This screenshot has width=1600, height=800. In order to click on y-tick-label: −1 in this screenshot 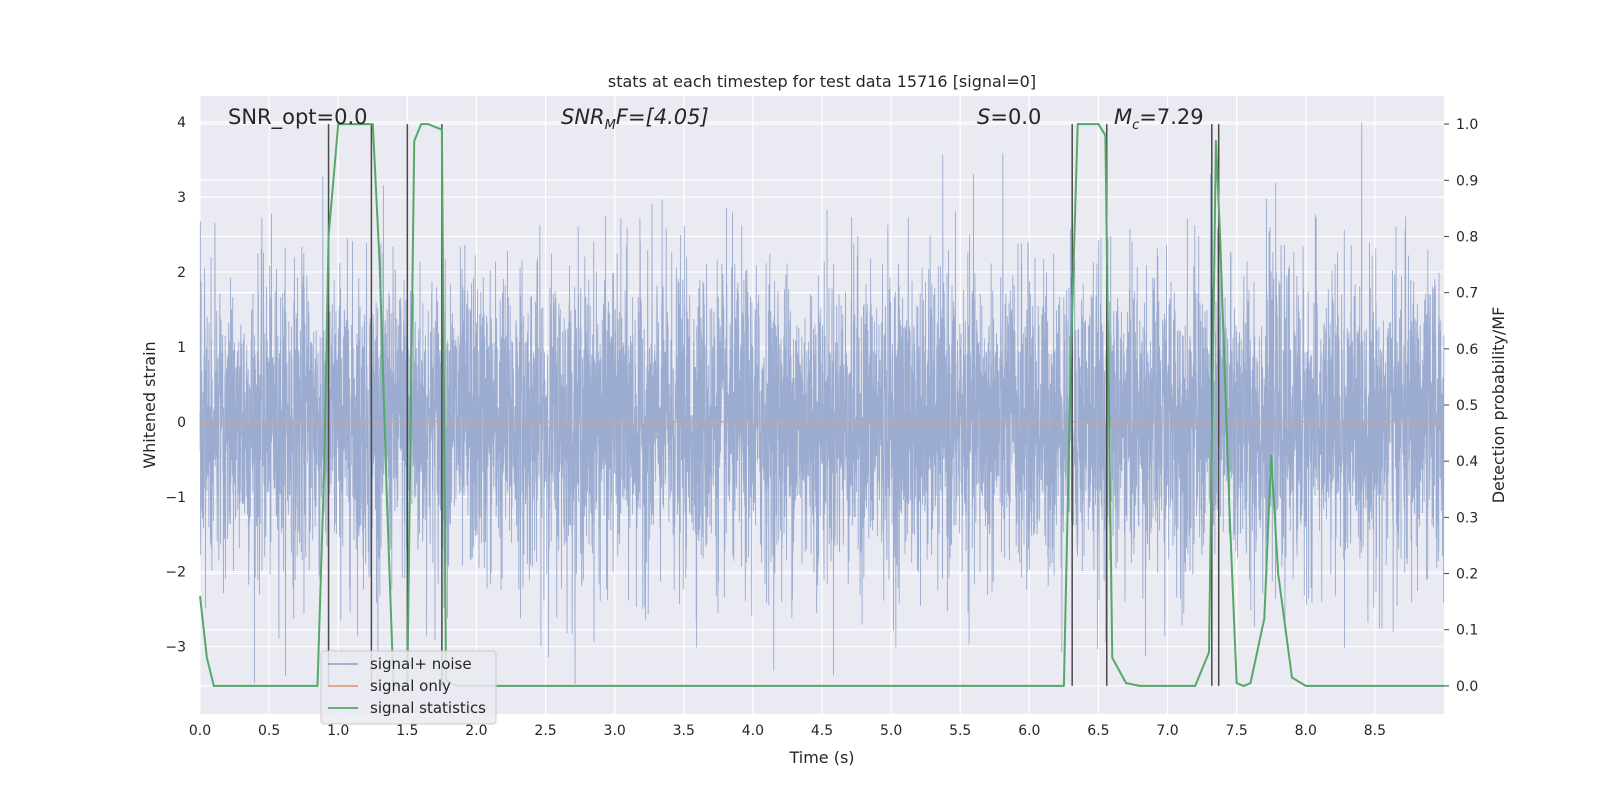, I will do `click(175, 498)`.